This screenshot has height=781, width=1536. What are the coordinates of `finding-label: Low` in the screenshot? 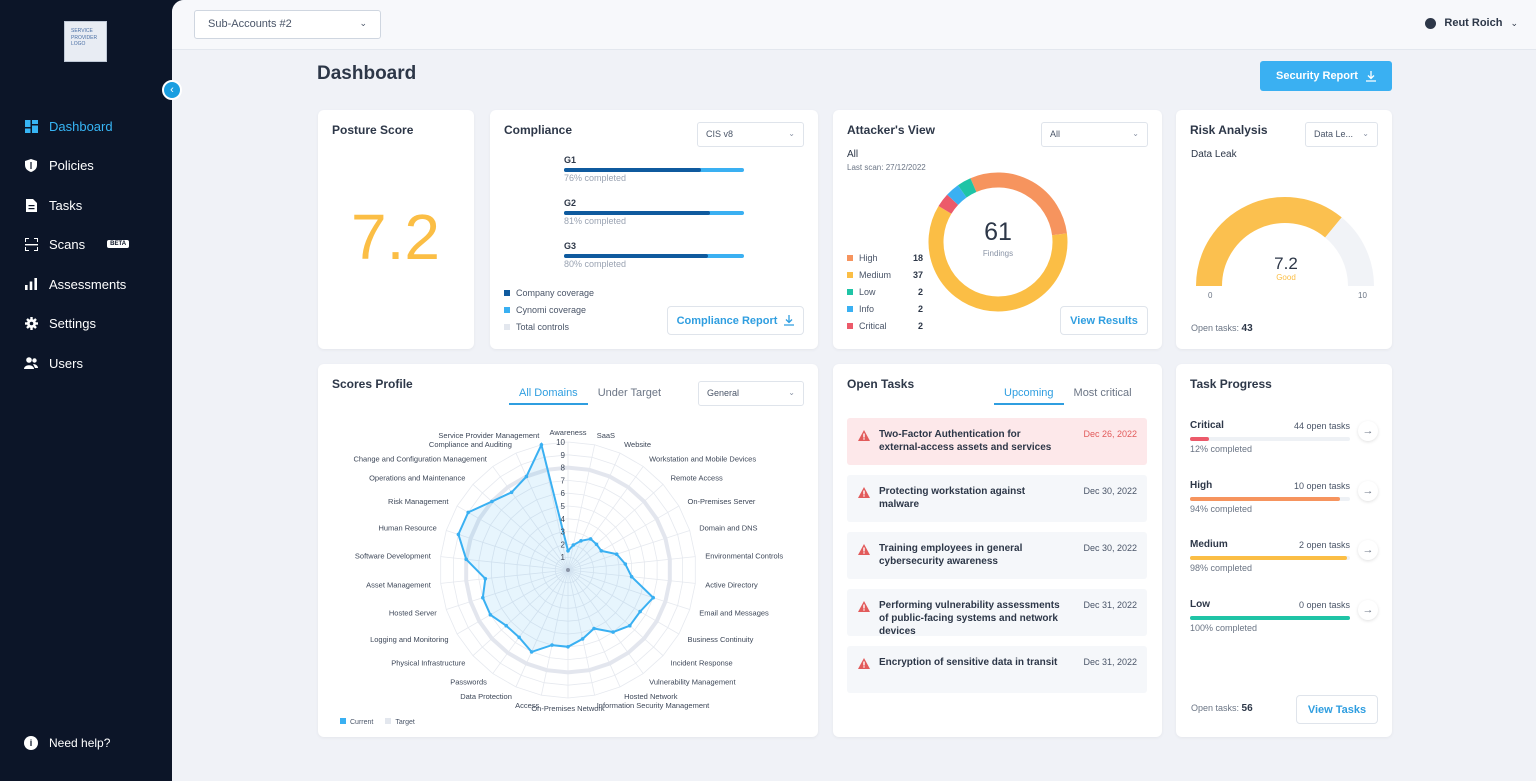 It's located at (867, 292).